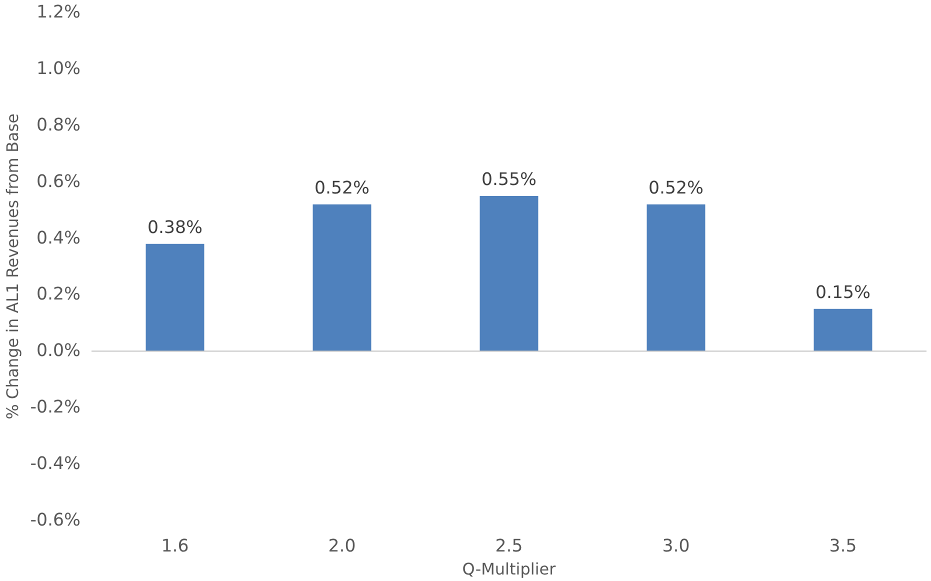  Describe the element at coordinates (843, 546) in the screenshot. I see `x-tick-label: 3.5` at that location.